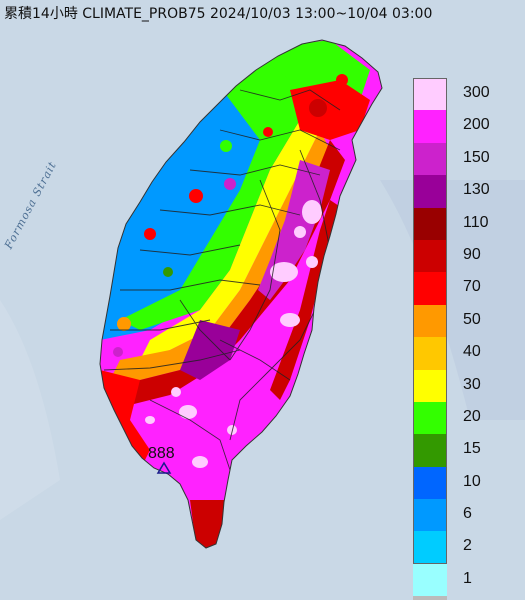 This screenshot has height=600, width=525. I want to click on legend-label: 300, so click(476, 92).